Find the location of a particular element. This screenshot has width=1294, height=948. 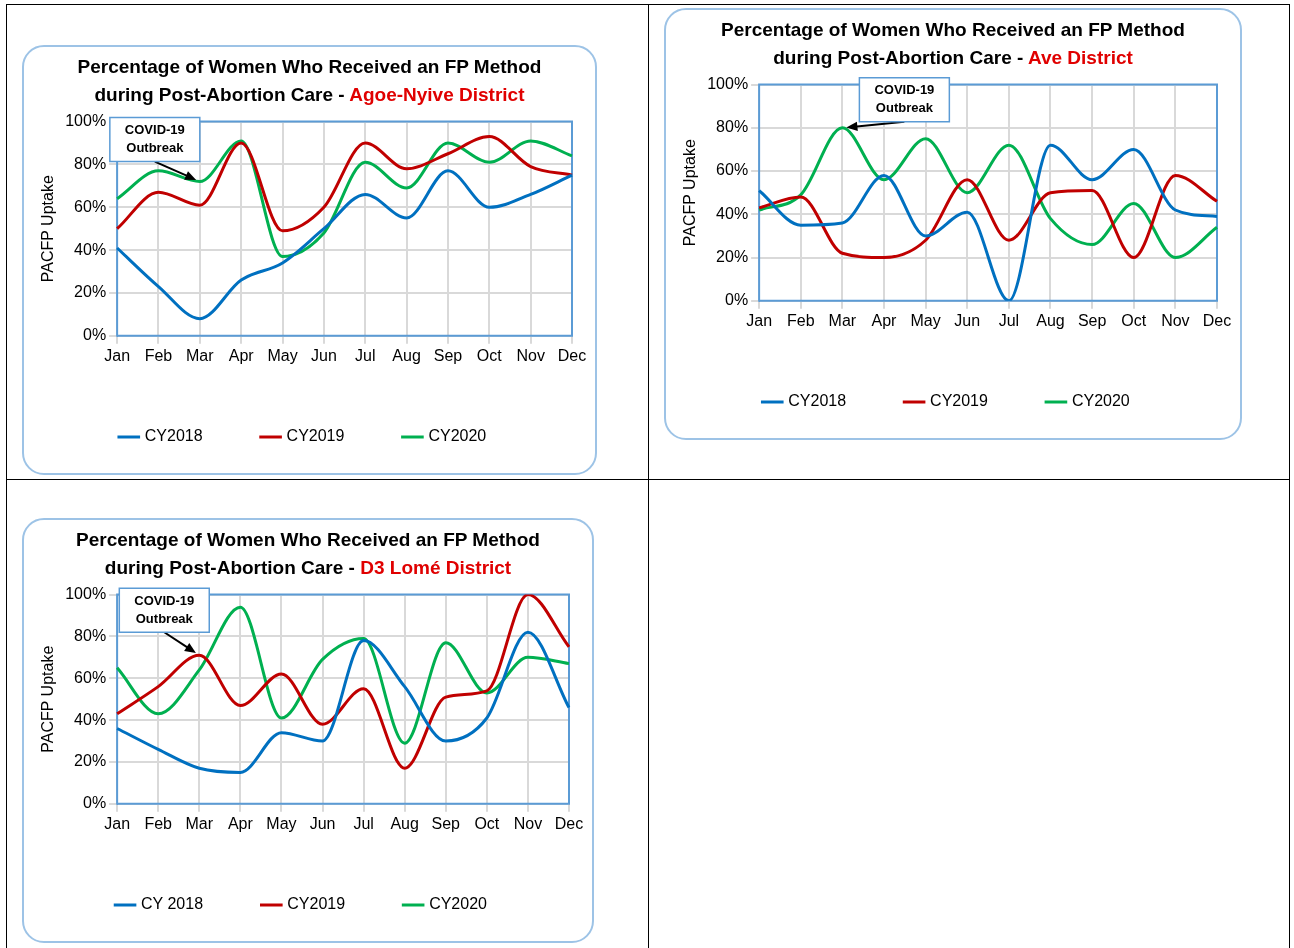

chart-title: Percentage of Women Who Received an FP Method during Post-Abortion Care - Ave District is located at coordinates (953, 43).